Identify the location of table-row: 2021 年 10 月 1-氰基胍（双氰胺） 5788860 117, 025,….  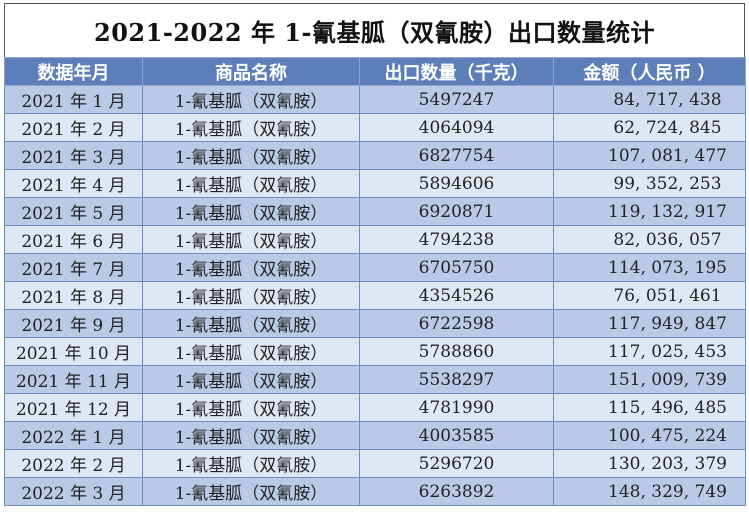
(375, 351).